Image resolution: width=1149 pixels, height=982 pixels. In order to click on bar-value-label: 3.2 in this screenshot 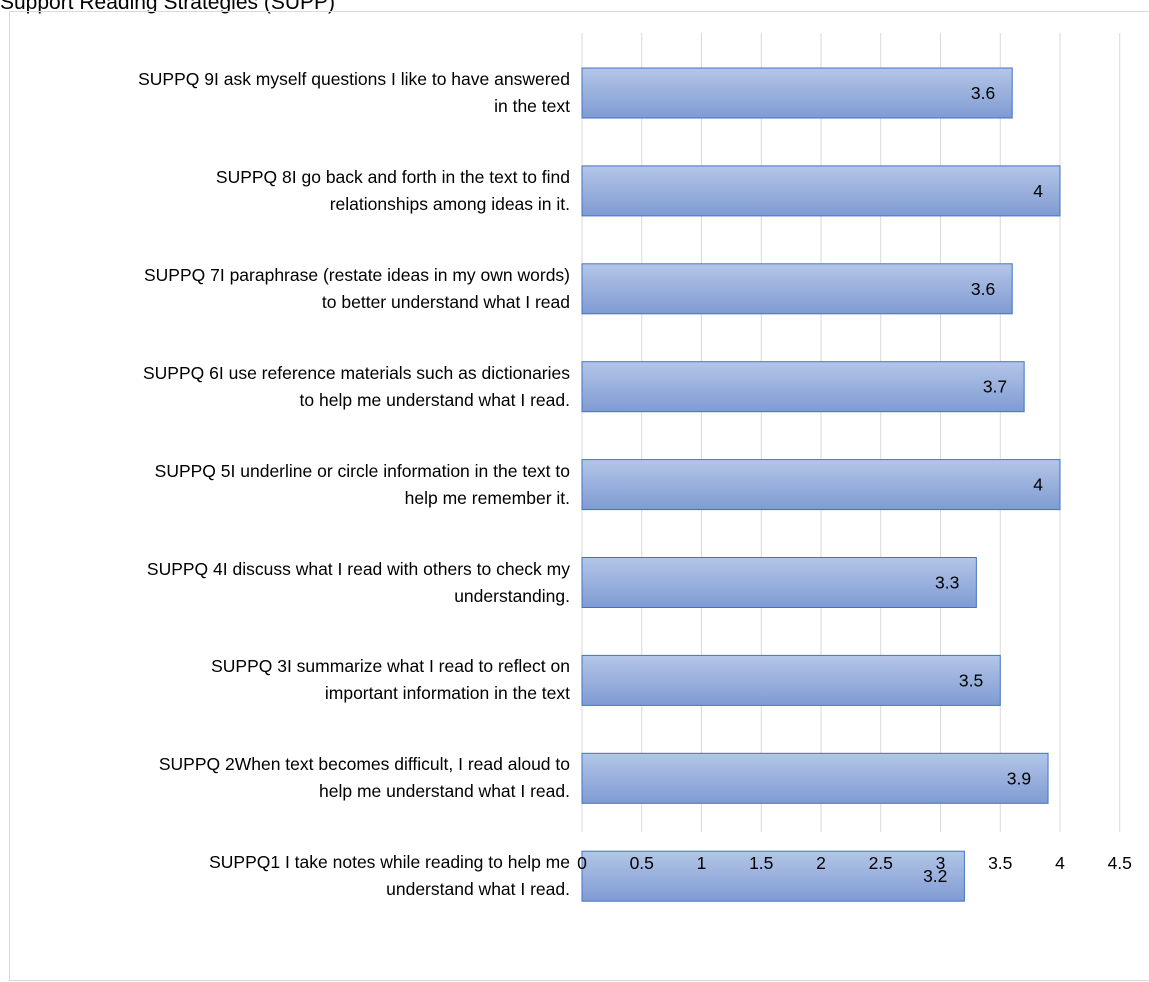, I will do `click(935, 876)`.